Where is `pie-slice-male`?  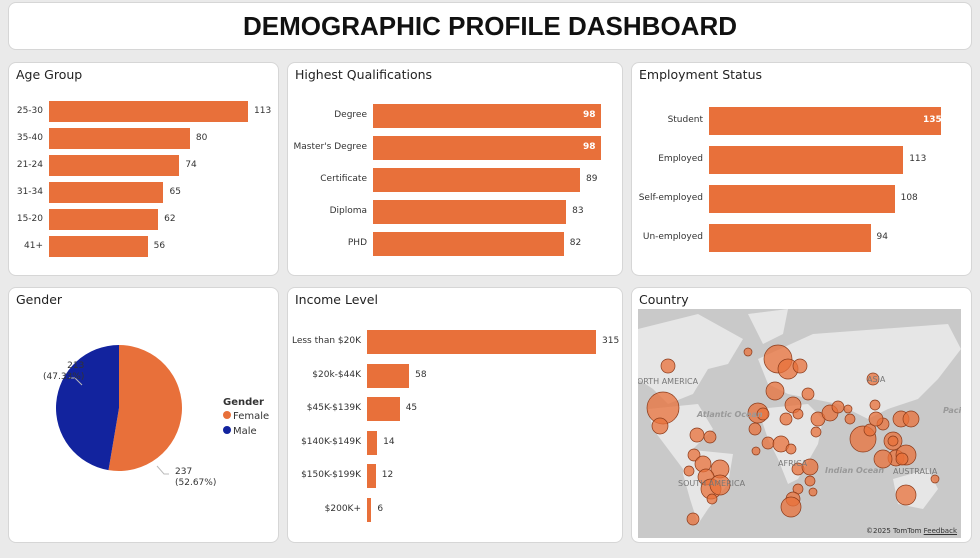
pie-slice-male is located at coordinates (87, 408).